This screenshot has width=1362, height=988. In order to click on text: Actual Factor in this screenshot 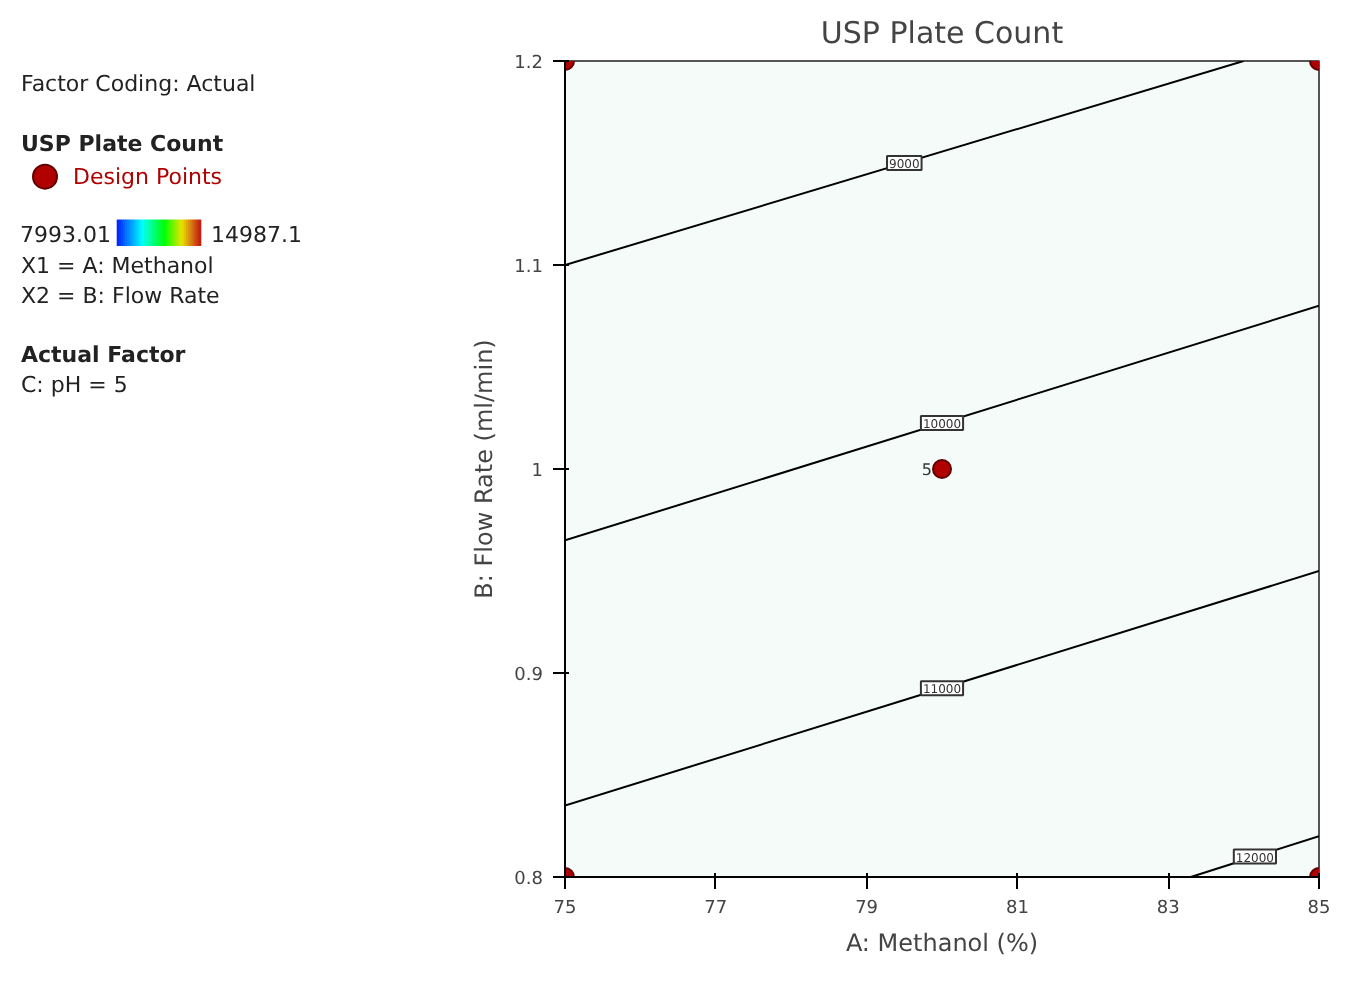, I will do `click(104, 355)`.